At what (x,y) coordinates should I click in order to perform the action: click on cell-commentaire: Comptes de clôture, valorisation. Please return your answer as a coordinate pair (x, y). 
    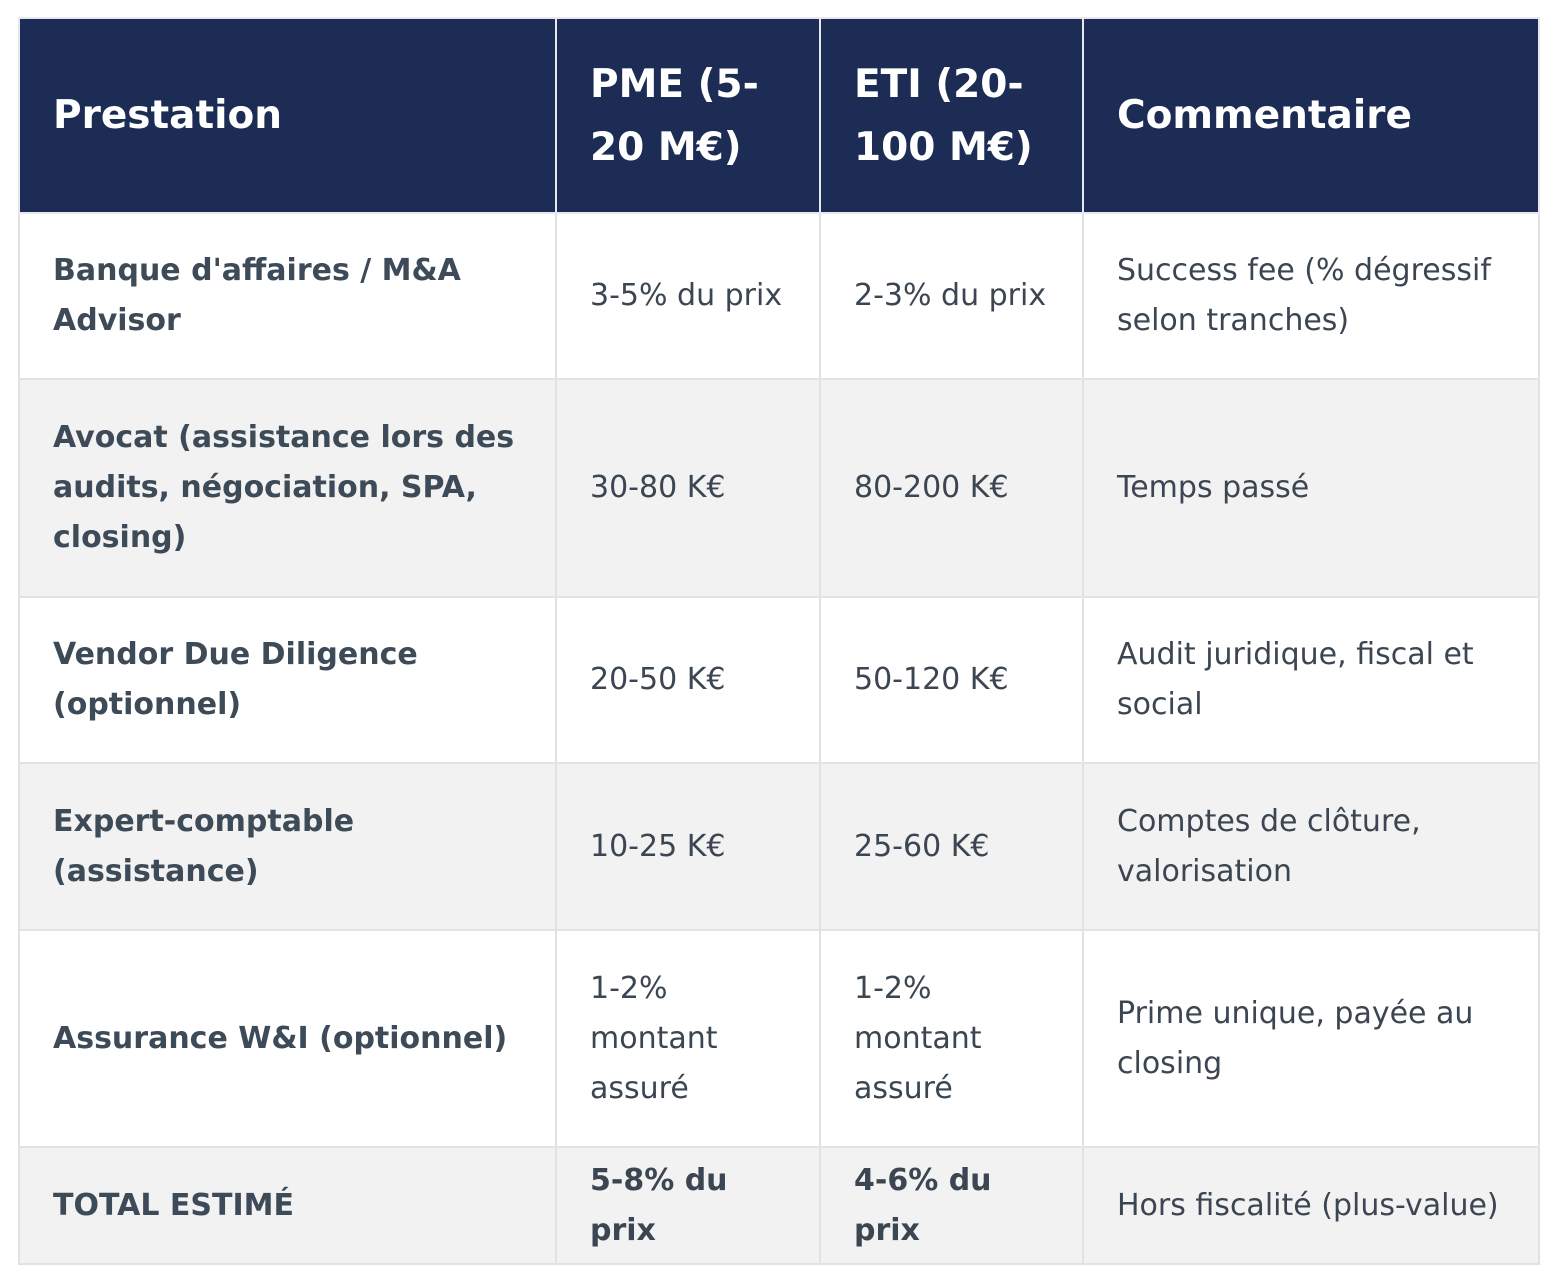
    Looking at the image, I should click on (1311, 846).